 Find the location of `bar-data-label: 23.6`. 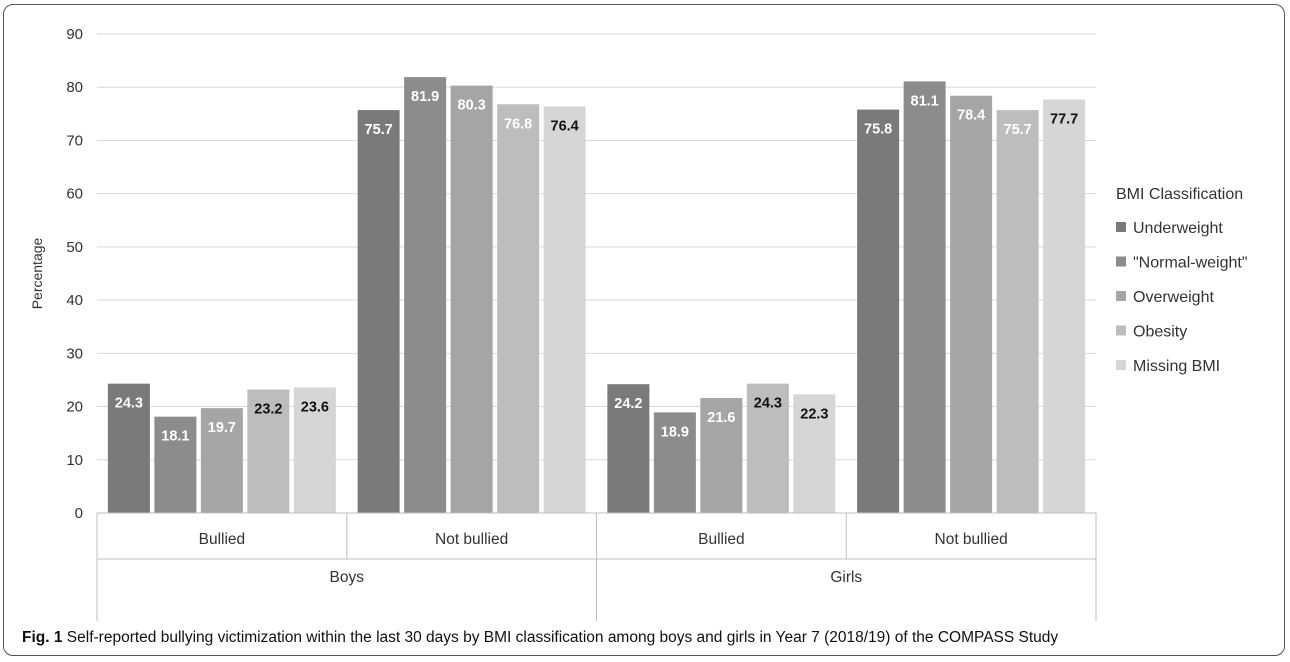

bar-data-label: 23.6 is located at coordinates (315, 407).